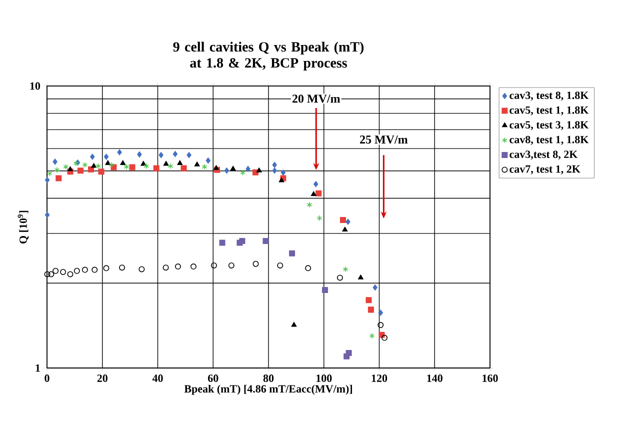  Describe the element at coordinates (268, 389) in the screenshot. I see `x-axis-title: Bpeak (mT) [4.86 mT/Eacc(MV/m)]` at that location.